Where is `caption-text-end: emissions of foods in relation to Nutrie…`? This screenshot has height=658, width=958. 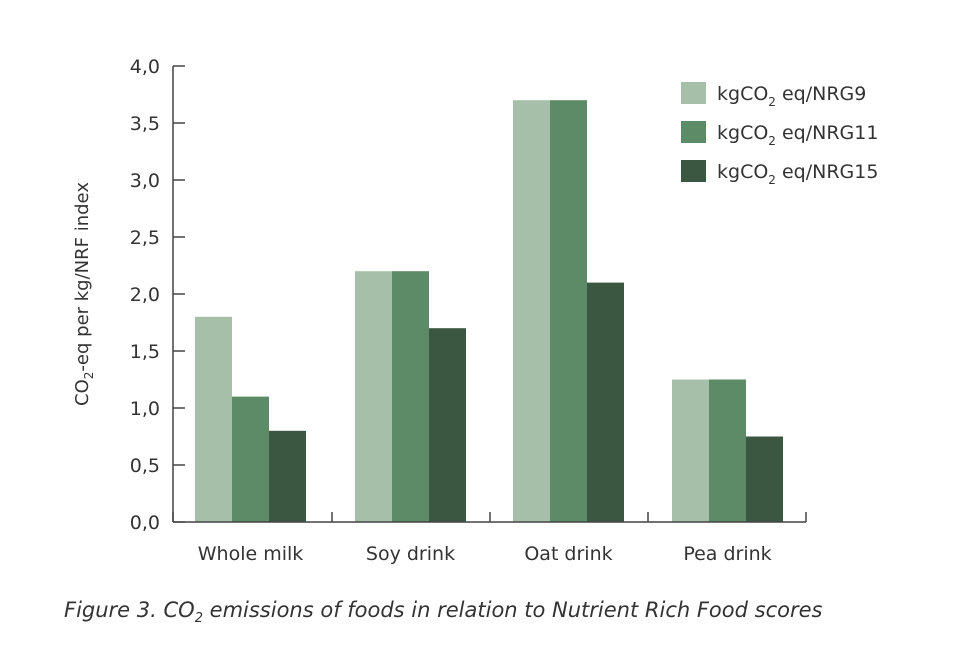 caption-text-end: emissions of foods in relation to Nutrie… is located at coordinates (512, 610).